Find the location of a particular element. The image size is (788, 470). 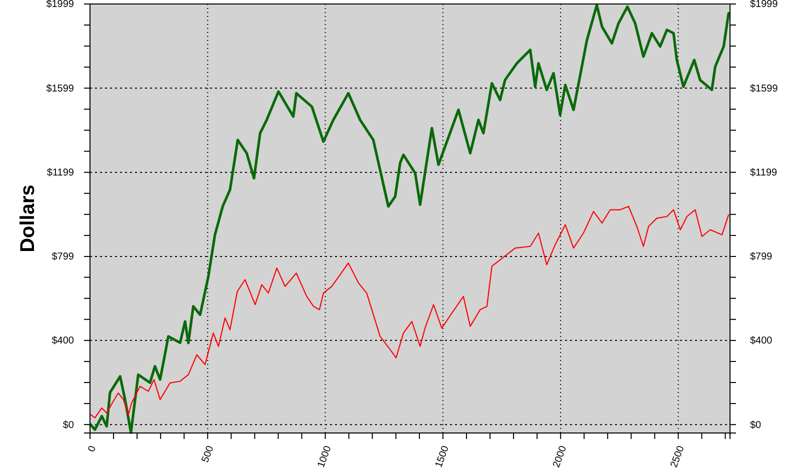

y2-tick-label: $1599 is located at coordinates (764, 88).